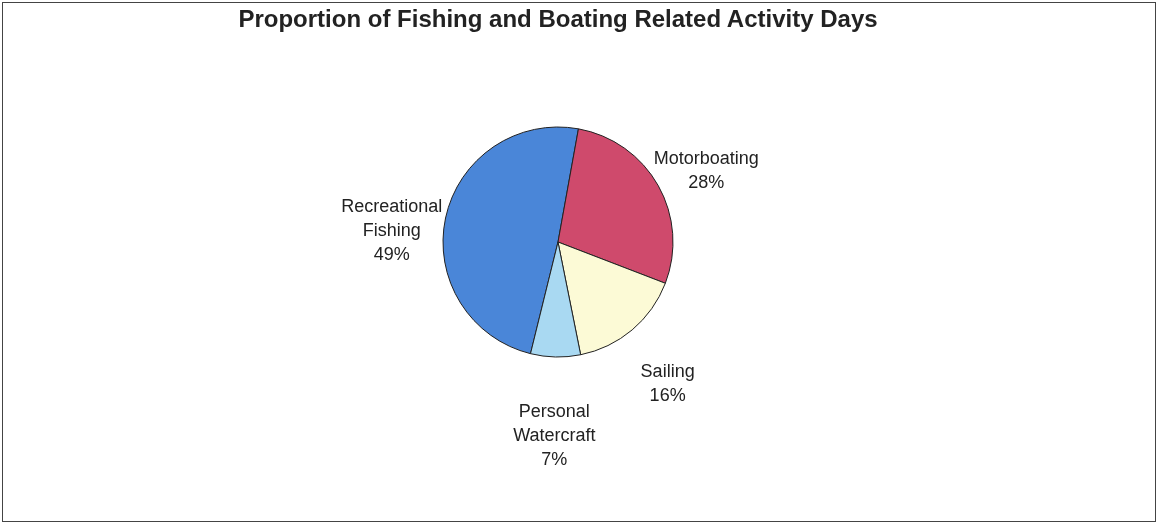  What do you see at coordinates (391, 253) in the screenshot?
I see `data-label: 49%` at bounding box center [391, 253].